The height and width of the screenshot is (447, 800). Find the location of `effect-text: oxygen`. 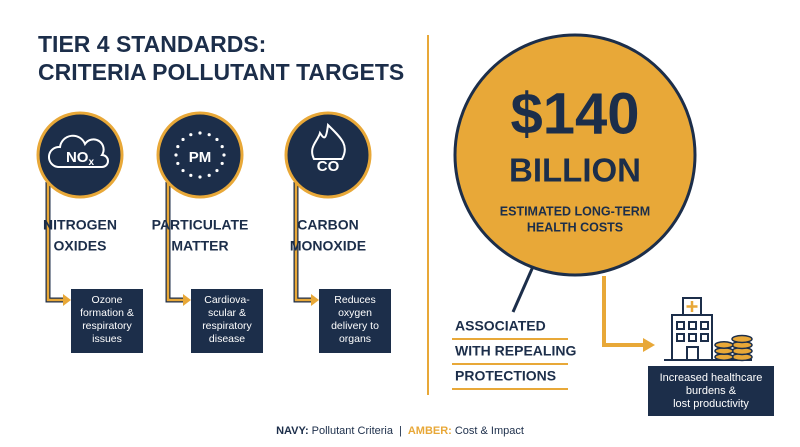

effect-text: oxygen is located at coordinates (355, 313).